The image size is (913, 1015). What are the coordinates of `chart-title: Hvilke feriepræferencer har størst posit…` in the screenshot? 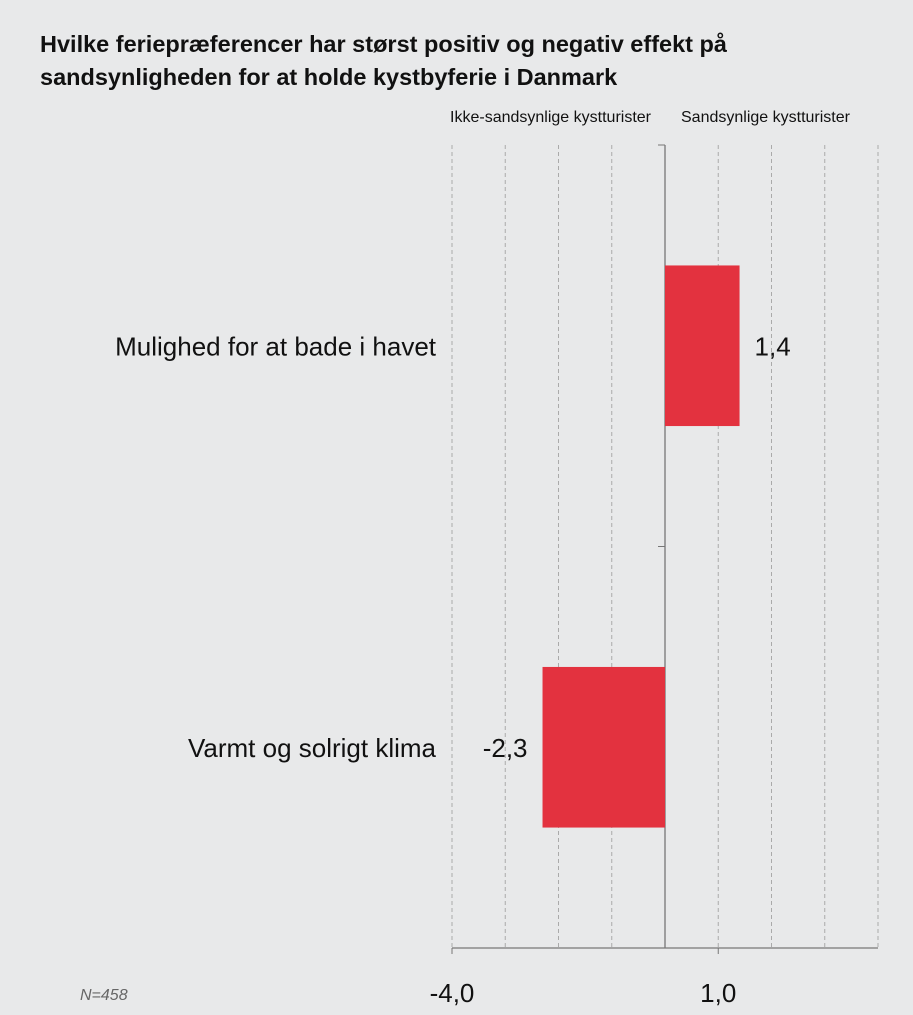 It's located at (383, 60).